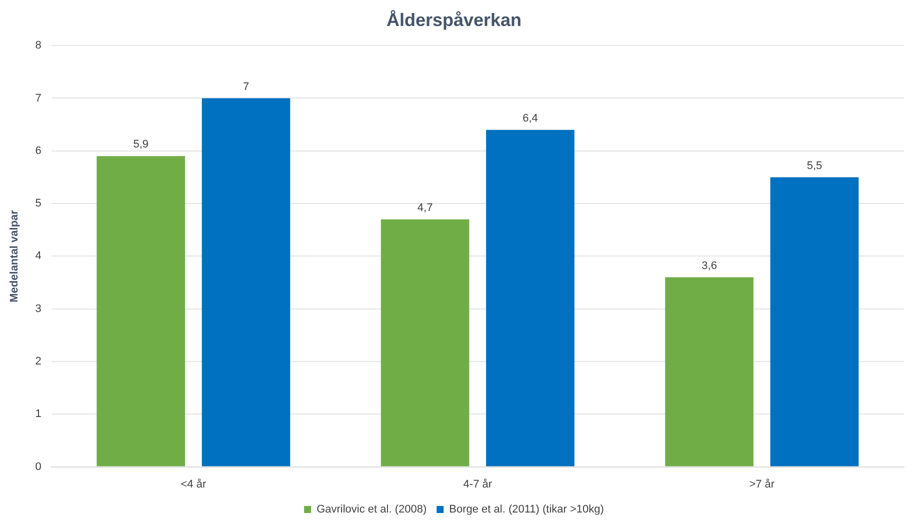  I want to click on y-axis-title: Medelantal valpar, so click(14, 255).